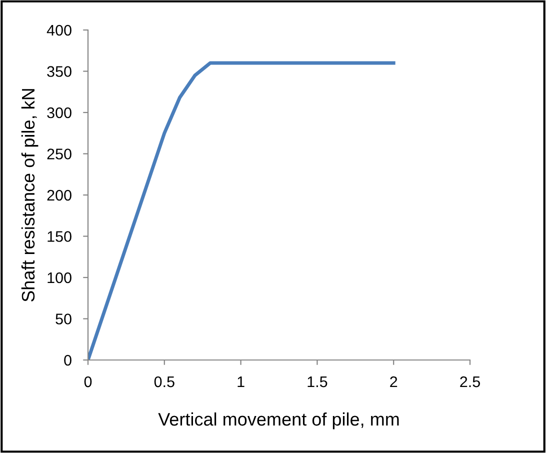 This screenshot has height=453, width=546. Describe the element at coordinates (29, 195) in the screenshot. I see `y-axis-title: Shaft resistance of pile, kN` at that location.